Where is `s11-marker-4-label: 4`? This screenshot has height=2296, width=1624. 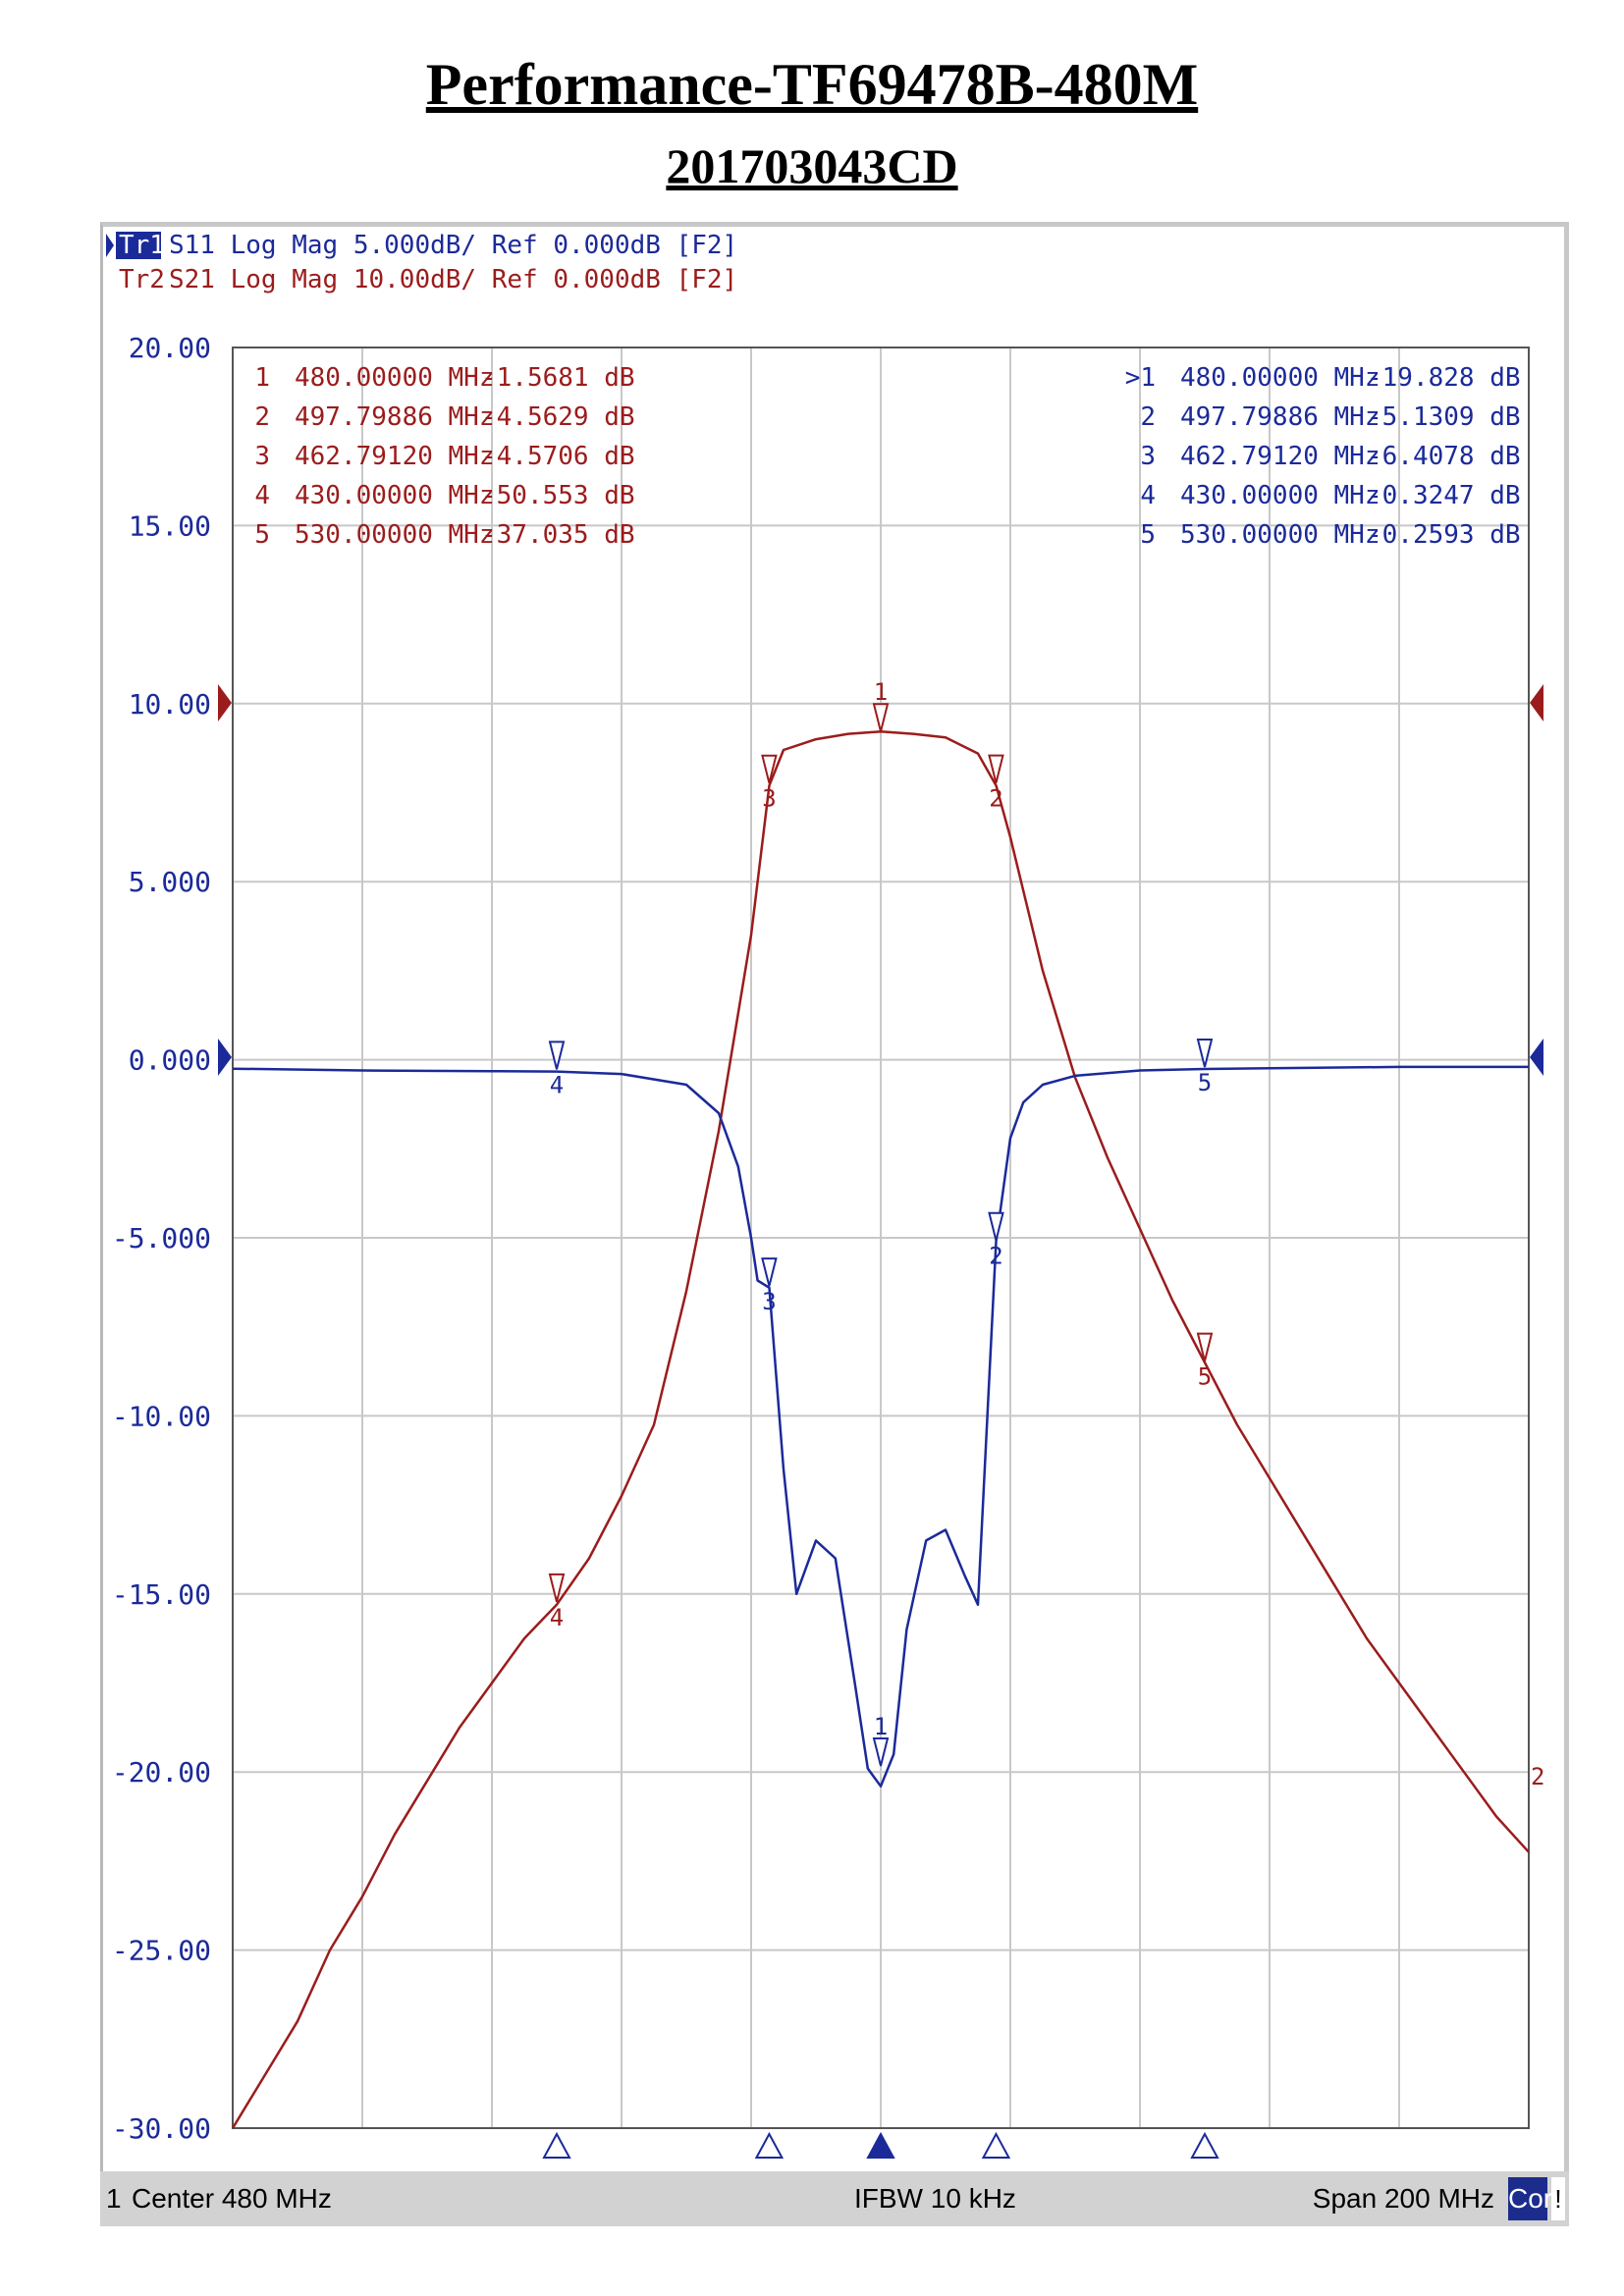
s11-marker-4-label: 4 is located at coordinates (557, 1084).